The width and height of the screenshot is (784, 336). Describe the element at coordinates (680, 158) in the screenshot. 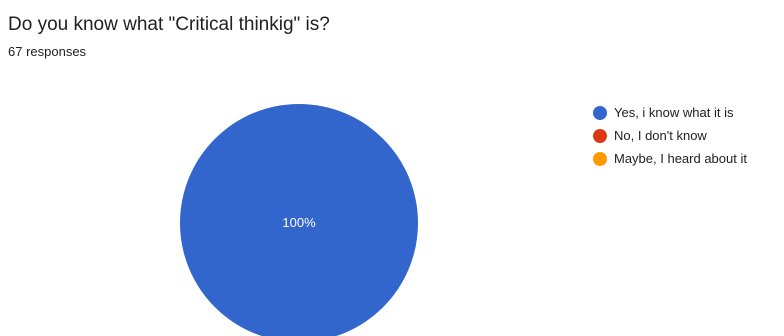

I see `legend-label: Maybe, I heard about it` at that location.